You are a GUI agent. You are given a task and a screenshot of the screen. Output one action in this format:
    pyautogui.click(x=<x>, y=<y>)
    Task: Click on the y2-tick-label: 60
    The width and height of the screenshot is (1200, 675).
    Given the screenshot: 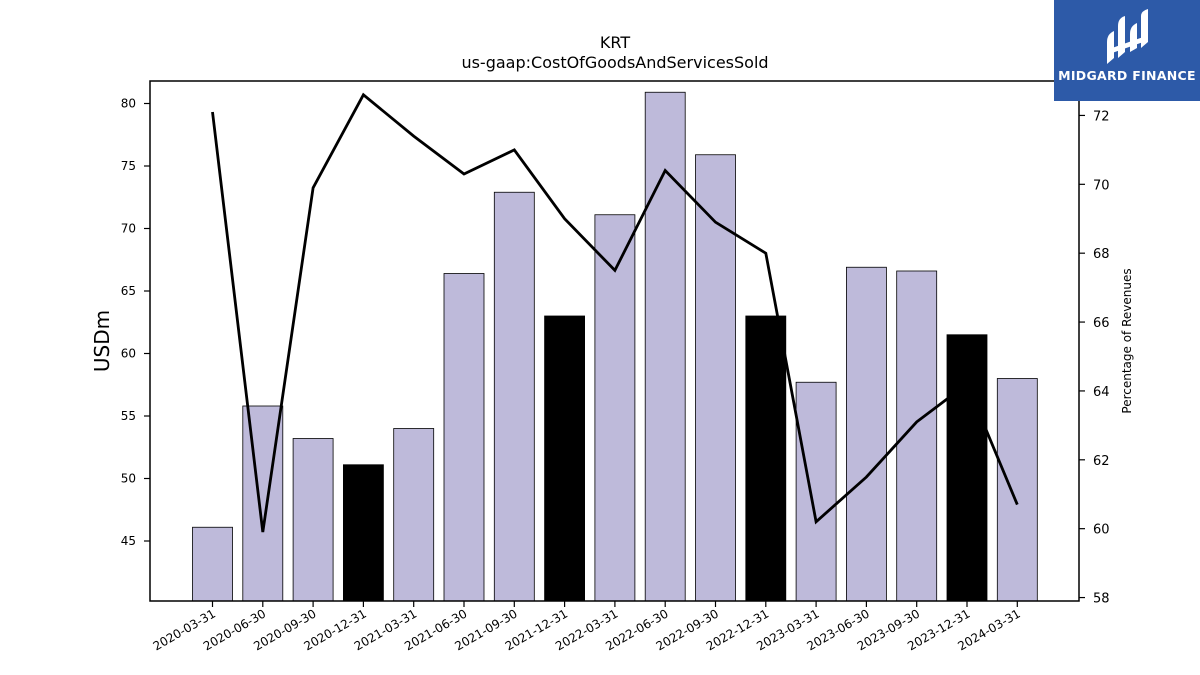 What is the action you would take?
    pyautogui.click(x=1101, y=530)
    